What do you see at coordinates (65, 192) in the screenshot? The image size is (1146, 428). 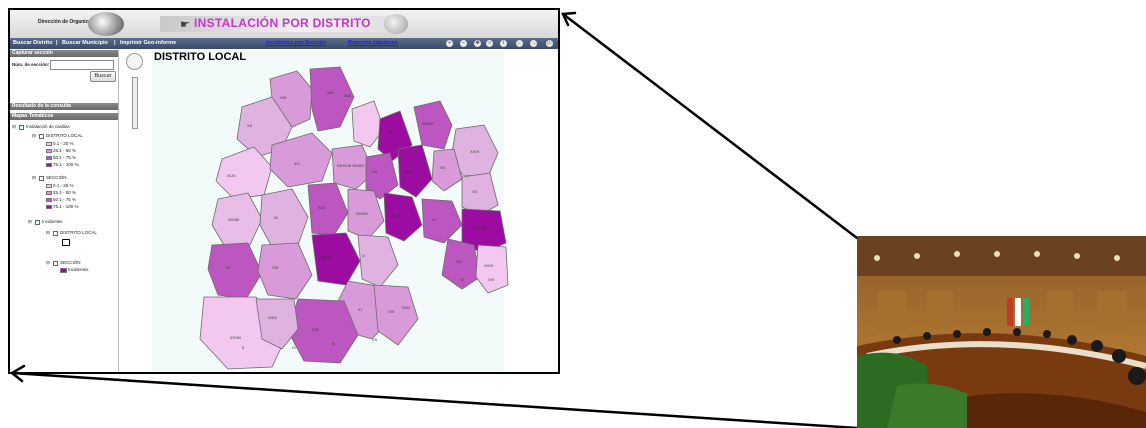 I see `legend-range-2: 25.1 - 50 %` at bounding box center [65, 192].